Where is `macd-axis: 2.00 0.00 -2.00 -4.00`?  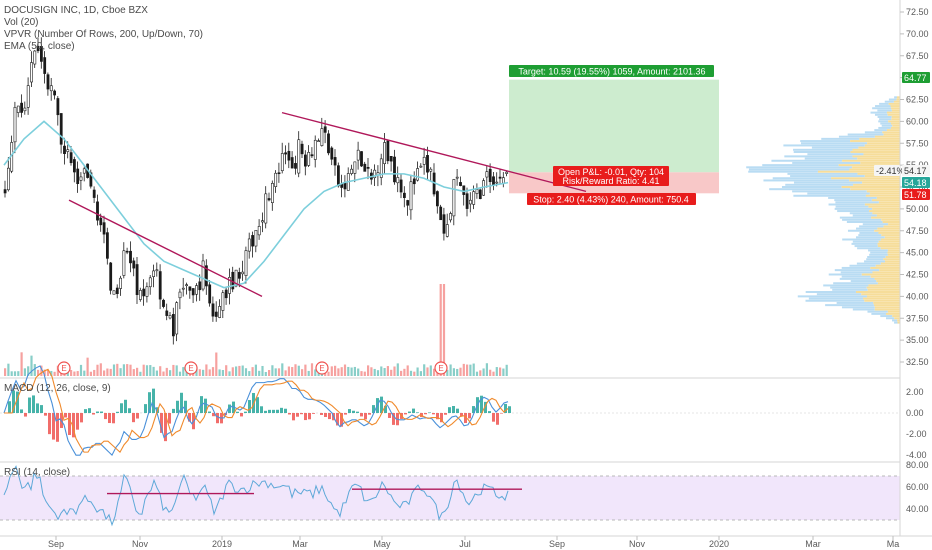
macd-axis: 2.00 0.00 -2.00 -4.00 is located at coordinates (916, 423).